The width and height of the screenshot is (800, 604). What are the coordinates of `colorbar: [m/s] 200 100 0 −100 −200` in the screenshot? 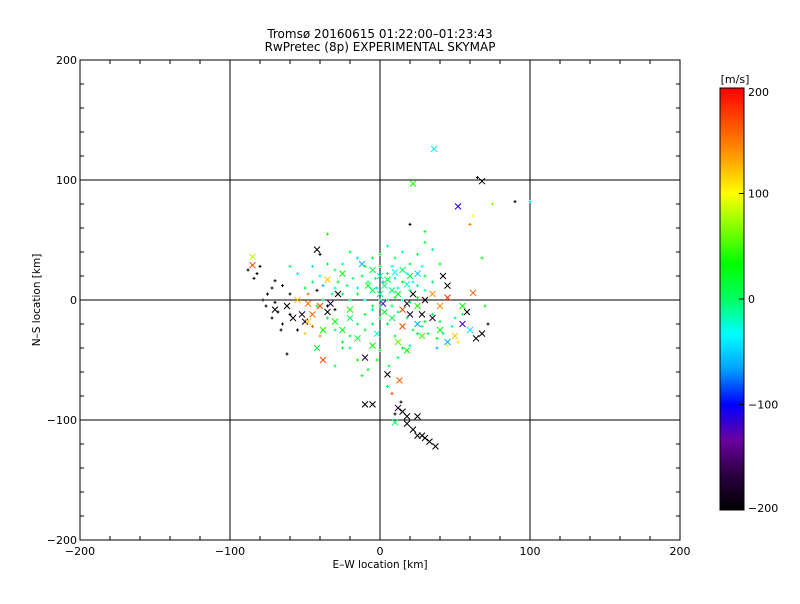 It's located at (748, 294).